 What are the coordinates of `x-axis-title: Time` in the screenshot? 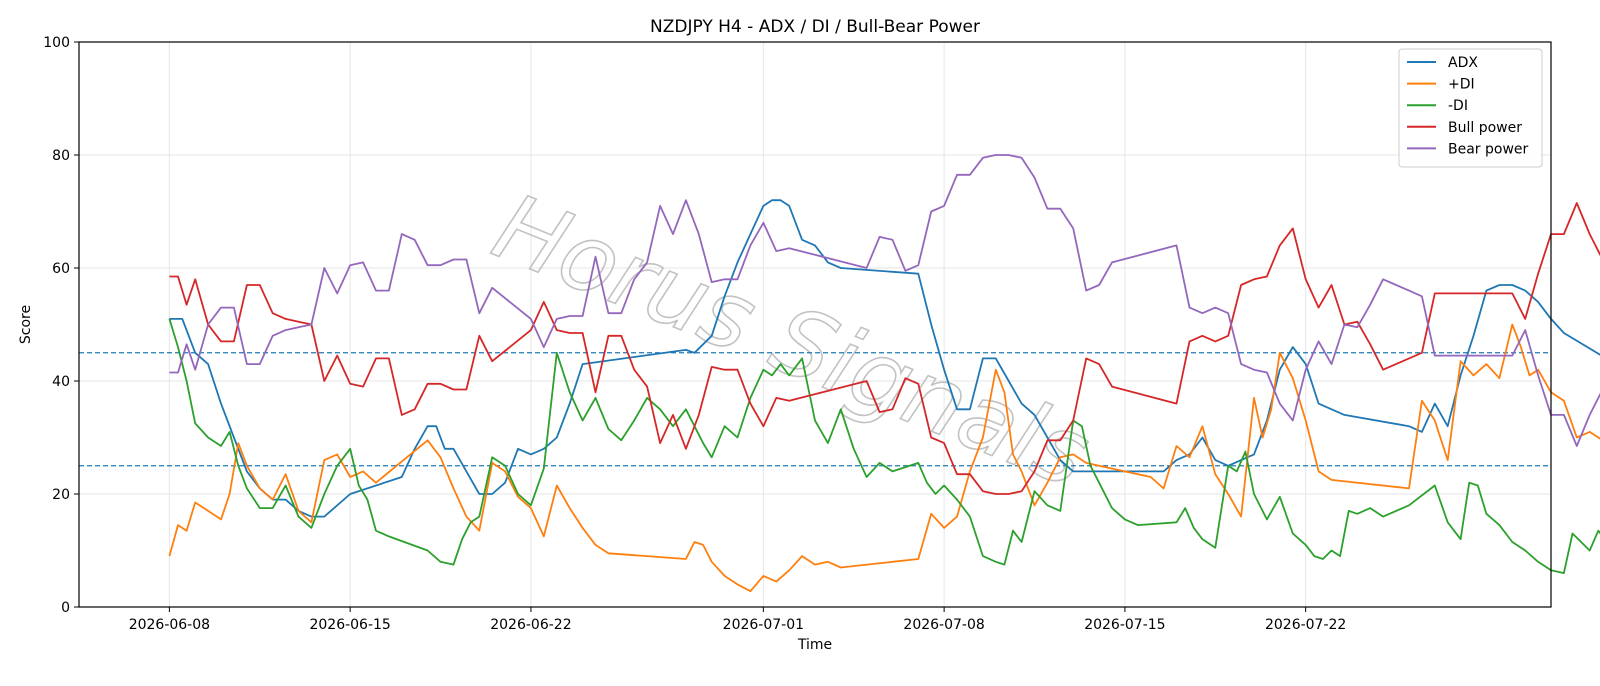 It's located at (814, 645).